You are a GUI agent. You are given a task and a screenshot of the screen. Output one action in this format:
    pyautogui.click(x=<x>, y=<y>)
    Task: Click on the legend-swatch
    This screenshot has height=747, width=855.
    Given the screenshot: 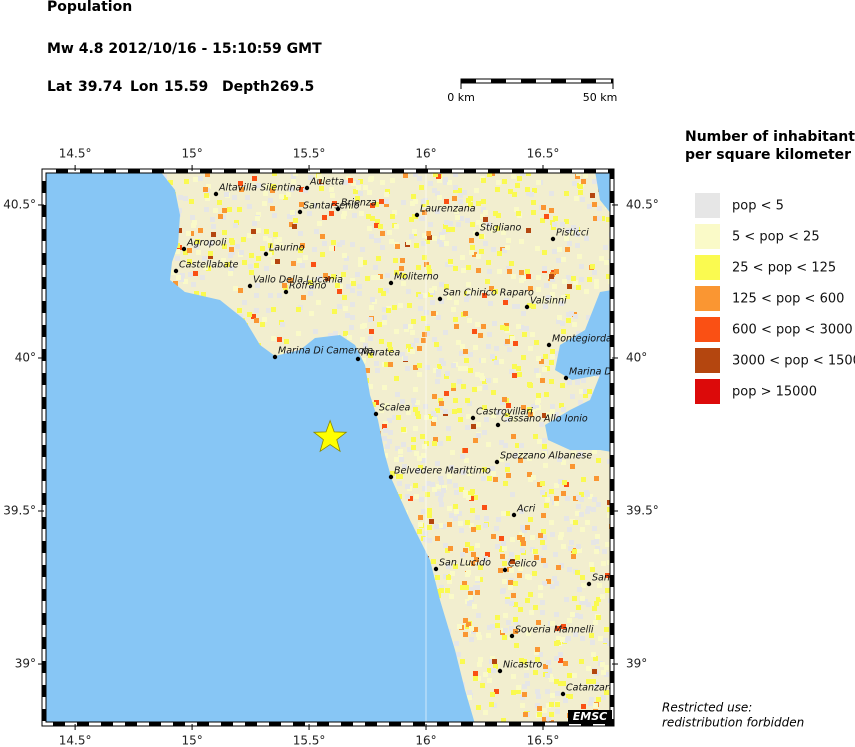 What is the action you would take?
    pyautogui.click(x=707, y=298)
    